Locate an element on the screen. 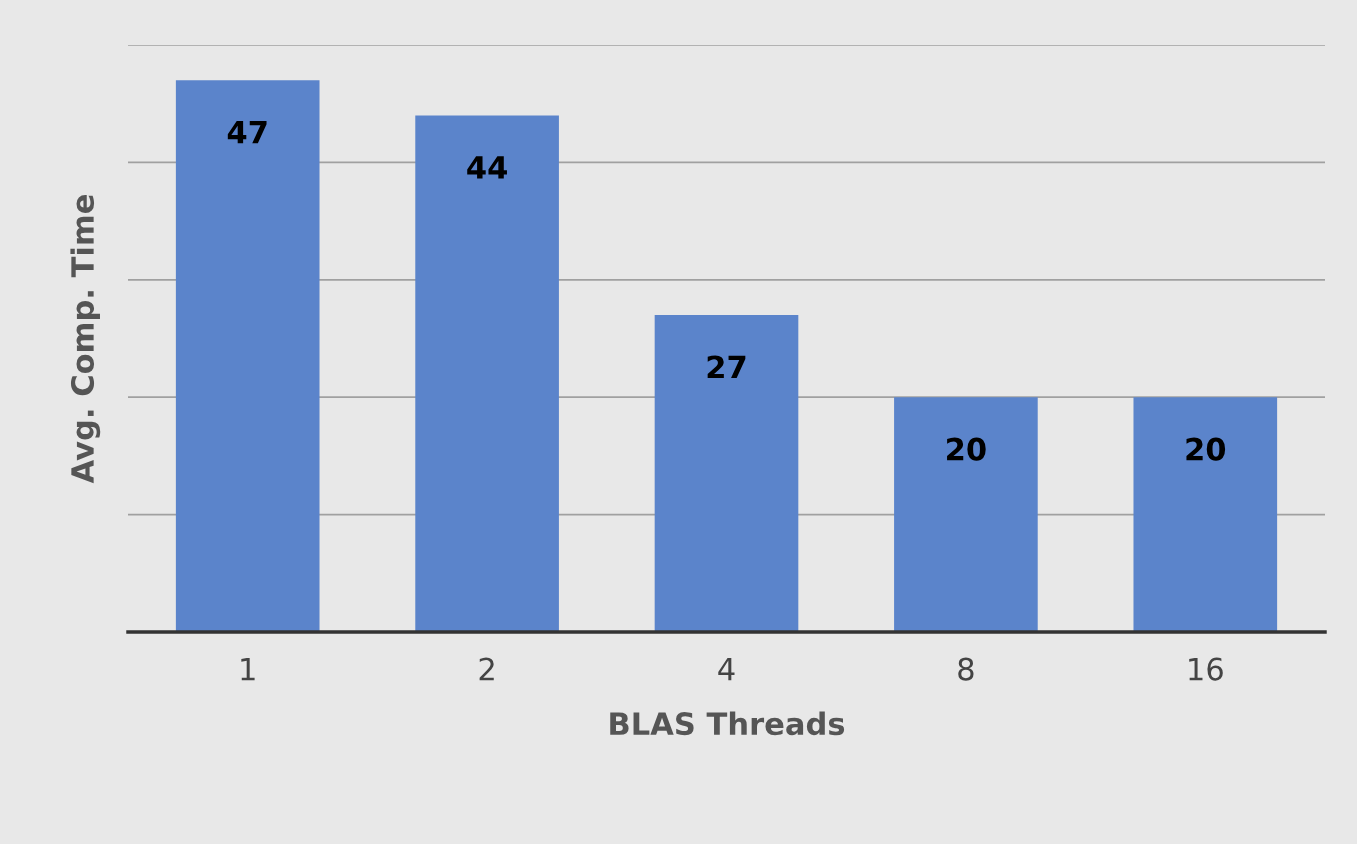 This screenshot has height=844, width=1357. x-tick-label: 1 is located at coordinates (248, 669).